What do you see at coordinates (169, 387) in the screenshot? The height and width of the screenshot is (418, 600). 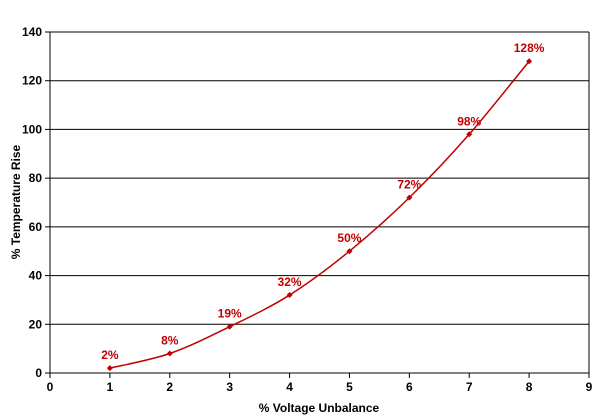 I see `x-tick-label: 2` at bounding box center [169, 387].